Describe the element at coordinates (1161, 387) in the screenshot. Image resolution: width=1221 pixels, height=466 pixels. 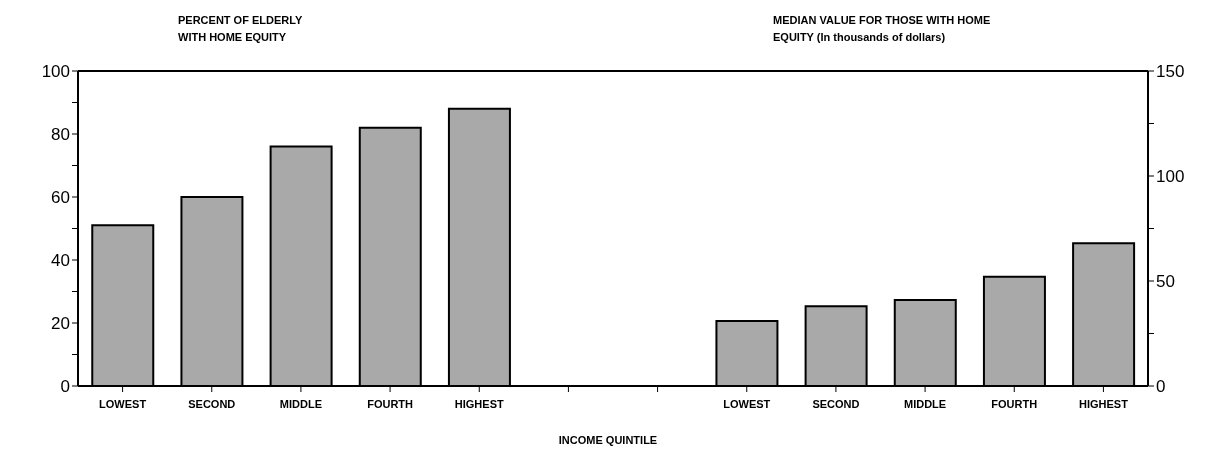
I see `y2-tick-label: 0` at that location.